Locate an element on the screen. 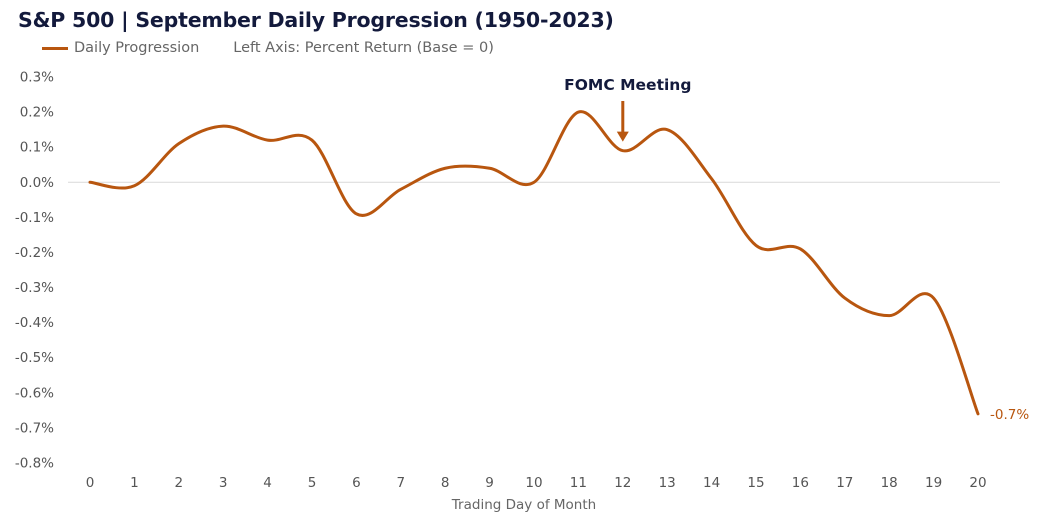 This screenshot has width=1050, height=521. annotation-arrow-head is located at coordinates (622, 136).